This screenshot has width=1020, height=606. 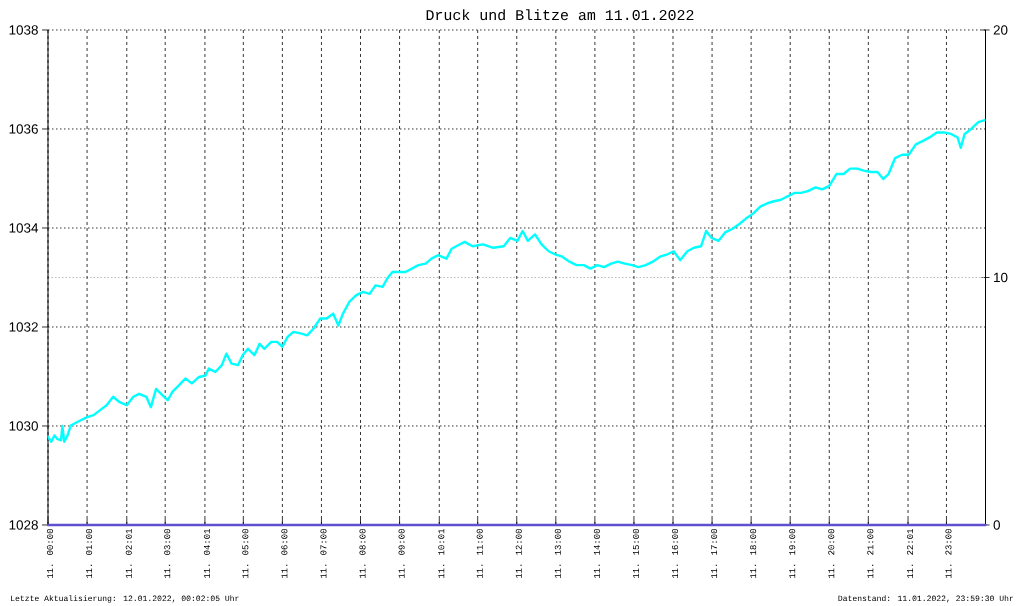 What do you see at coordinates (23, 129) in the screenshot?
I see `y-tick-label: 1036` at bounding box center [23, 129].